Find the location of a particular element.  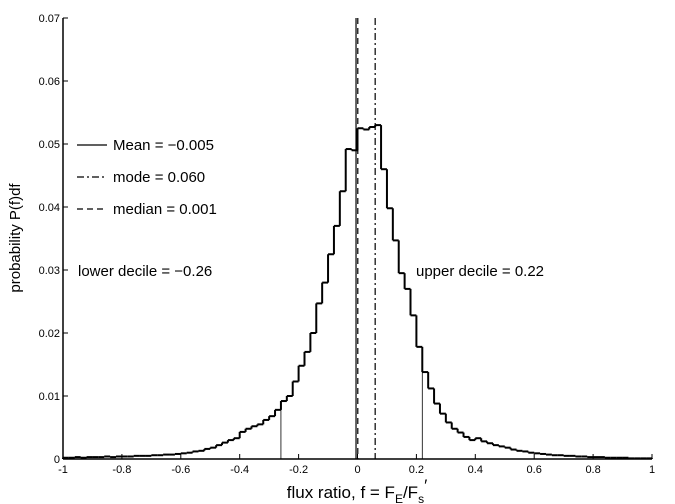

x-tick-label: -0.4 is located at coordinates (239, 470).